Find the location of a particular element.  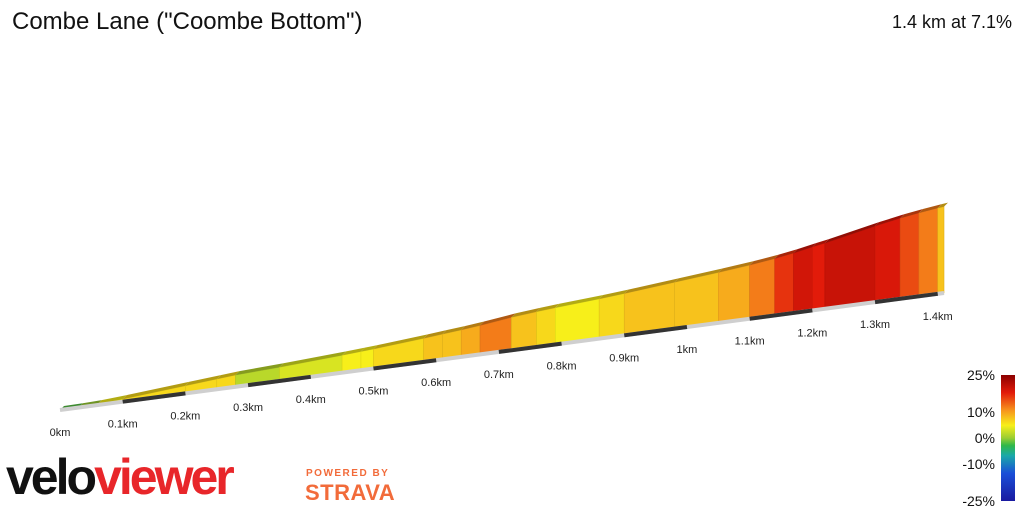

gradient-color-bar is located at coordinates (1008, 438).